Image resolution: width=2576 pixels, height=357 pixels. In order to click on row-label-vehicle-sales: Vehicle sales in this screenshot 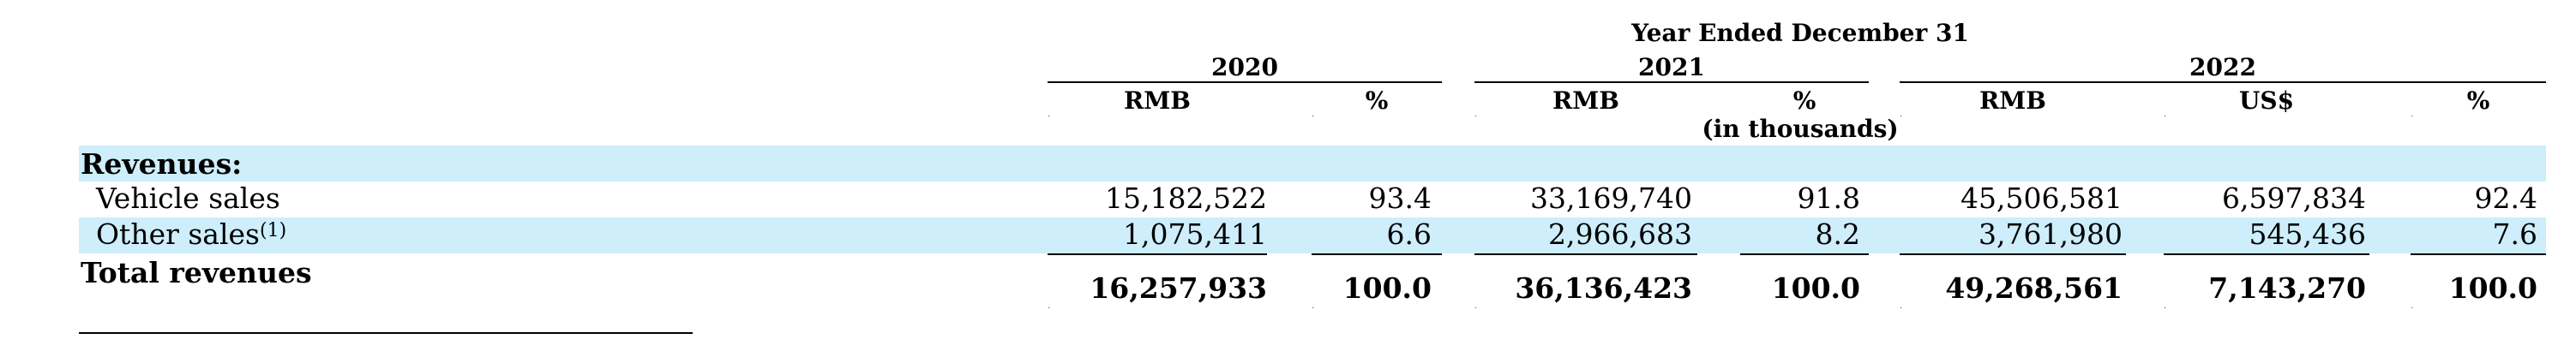, I will do `click(188, 199)`.